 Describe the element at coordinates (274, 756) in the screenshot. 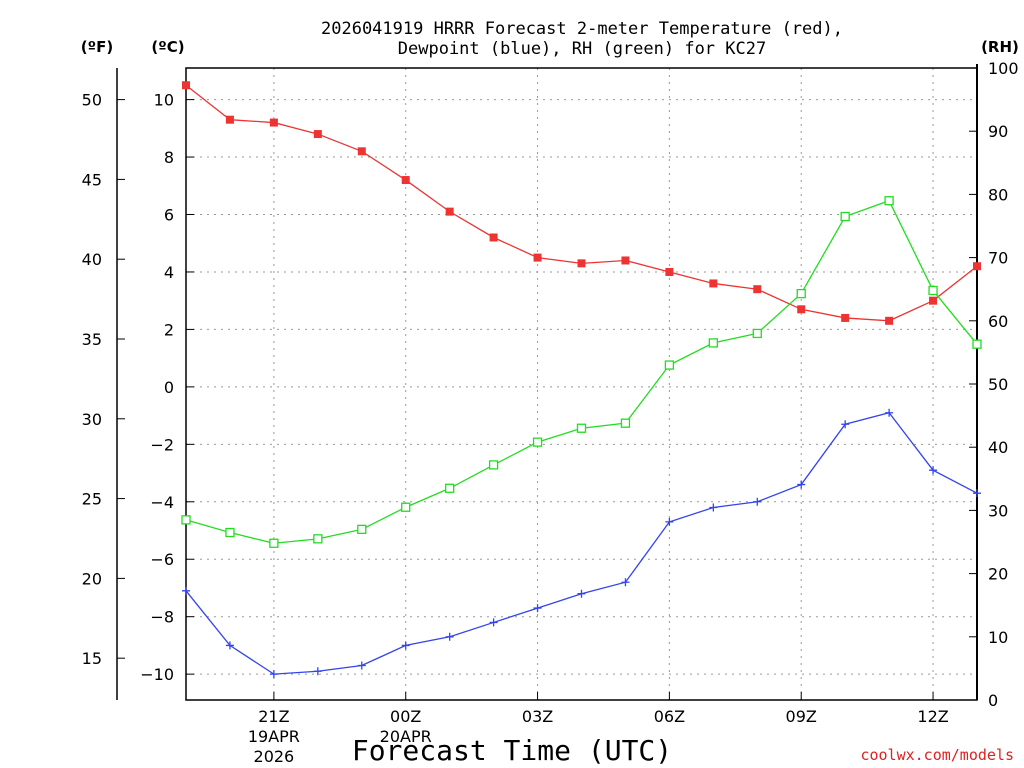

I see `x-tick-year-label: 2026` at that location.